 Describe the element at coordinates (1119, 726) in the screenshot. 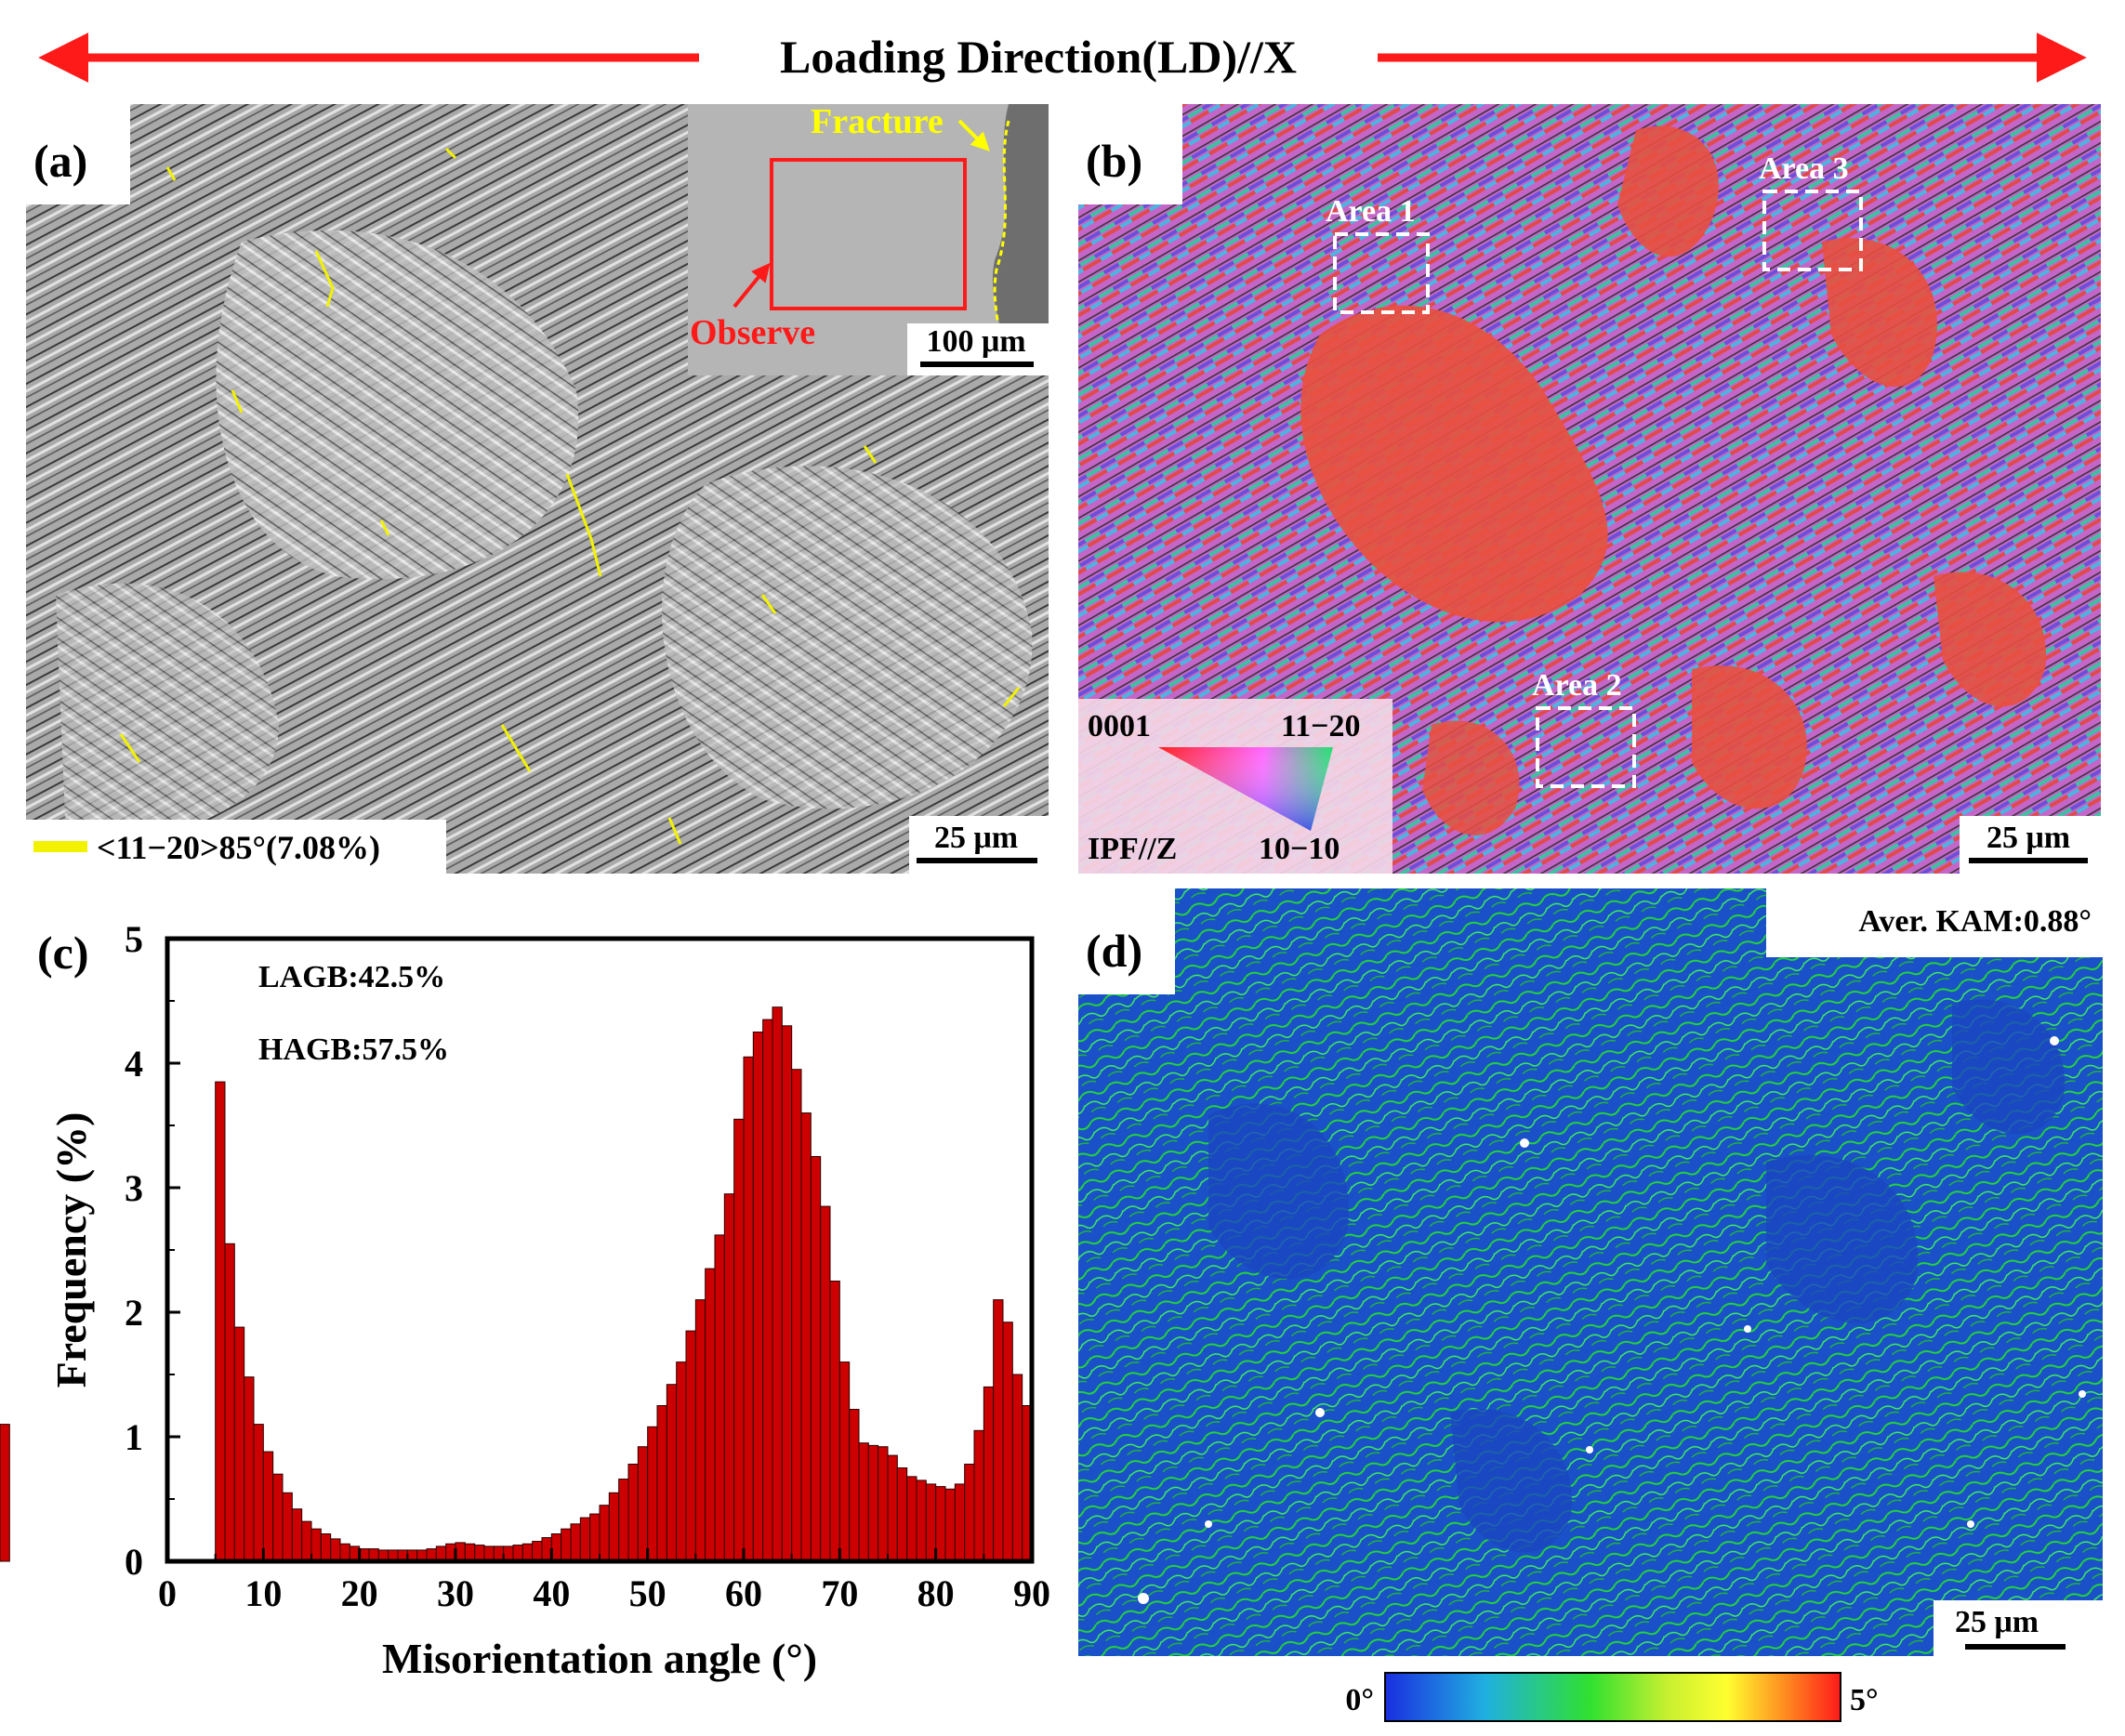

I see `ipf-key-0001: 0001` at that location.